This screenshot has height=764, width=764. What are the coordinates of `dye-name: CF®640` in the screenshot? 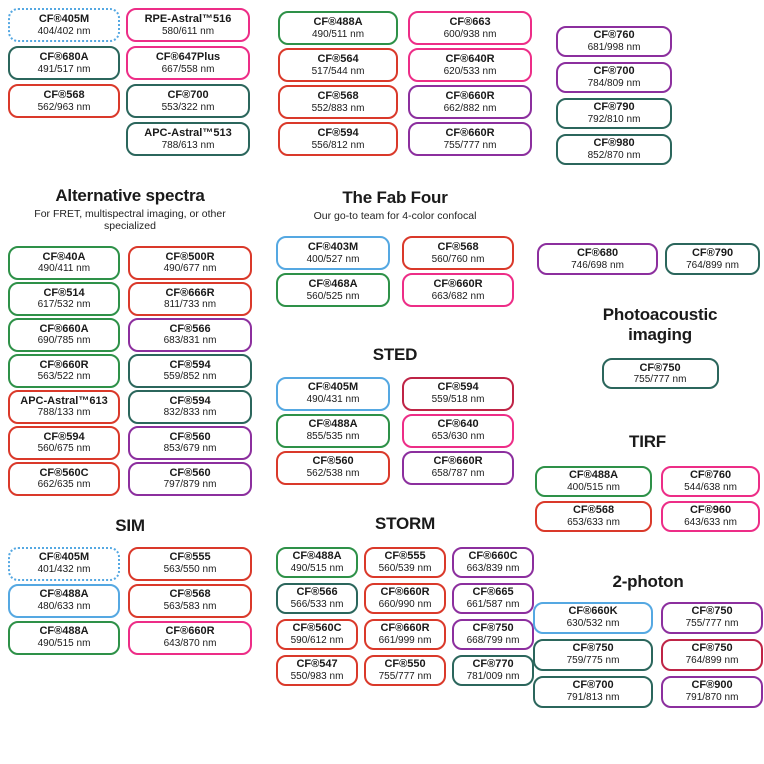 It's located at (458, 424).